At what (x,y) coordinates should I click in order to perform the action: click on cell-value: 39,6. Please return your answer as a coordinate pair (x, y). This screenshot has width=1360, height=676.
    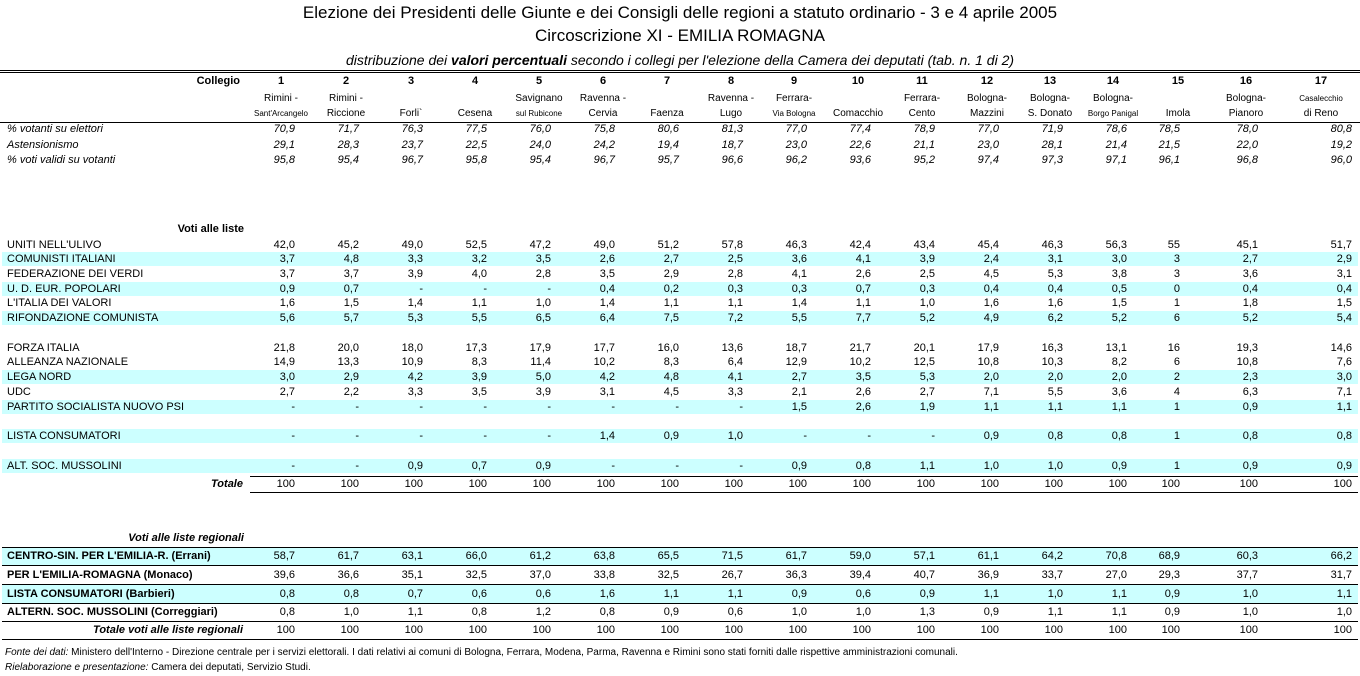
    Looking at the image, I should click on (284, 575).